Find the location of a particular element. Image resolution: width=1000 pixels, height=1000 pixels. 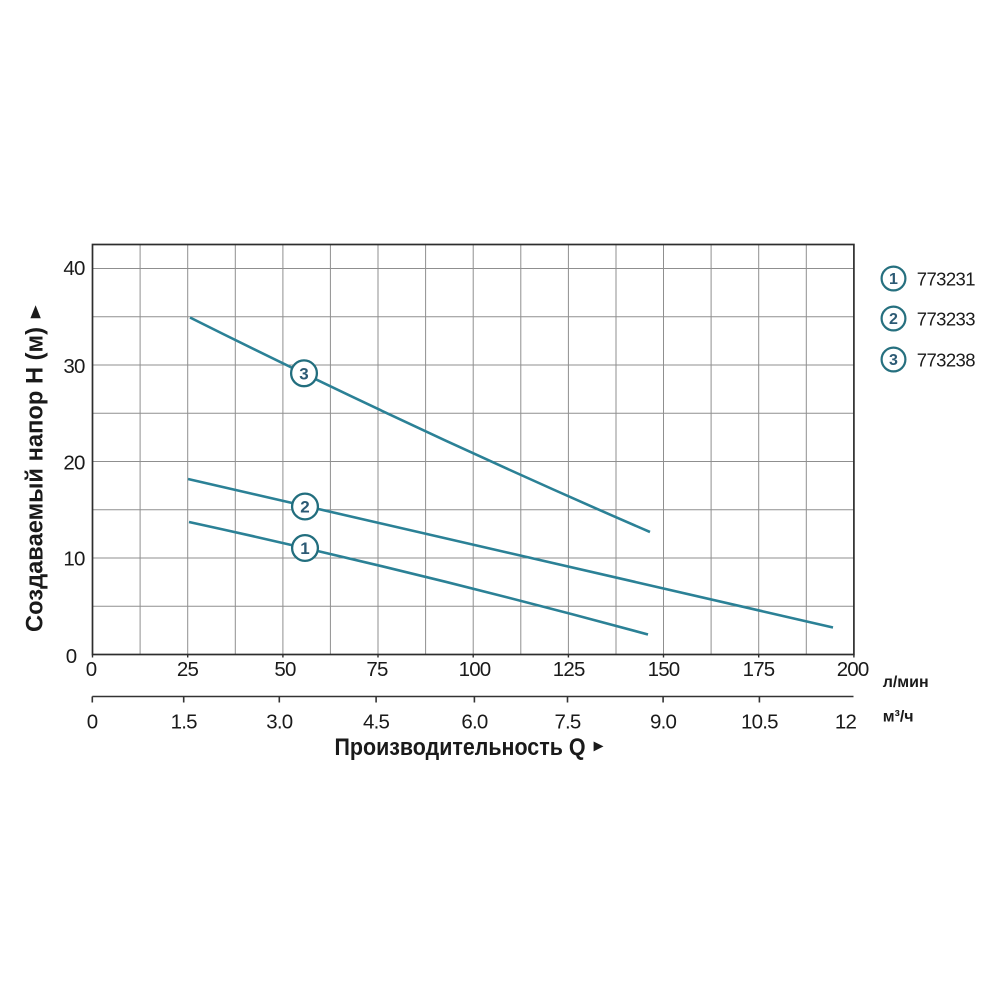

svg-text: 1.5 is located at coordinates (184, 722).